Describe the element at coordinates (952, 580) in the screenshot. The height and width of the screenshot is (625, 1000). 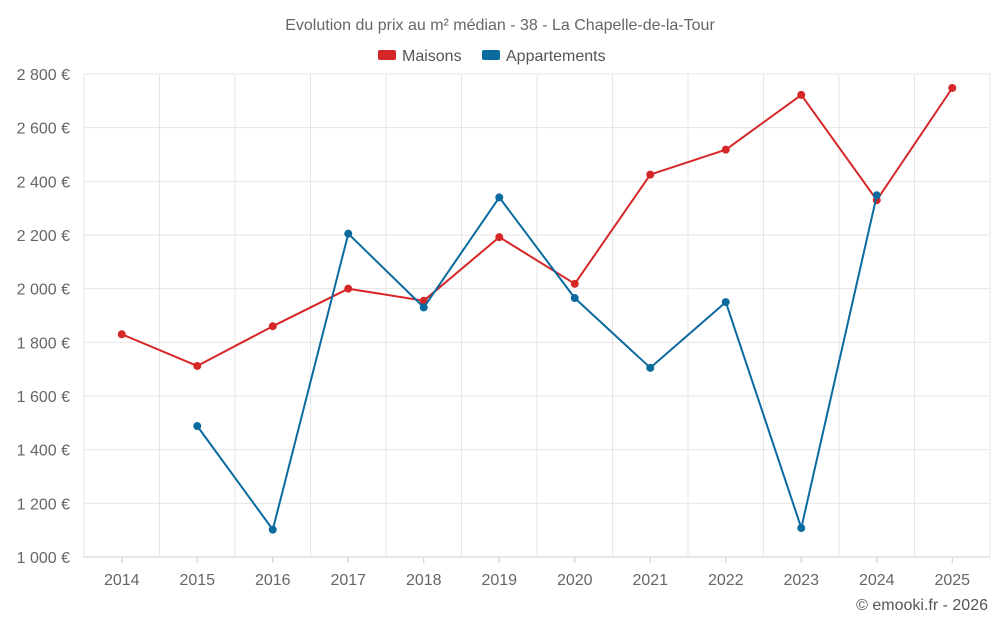
I see `x-tick-label: 2025` at that location.